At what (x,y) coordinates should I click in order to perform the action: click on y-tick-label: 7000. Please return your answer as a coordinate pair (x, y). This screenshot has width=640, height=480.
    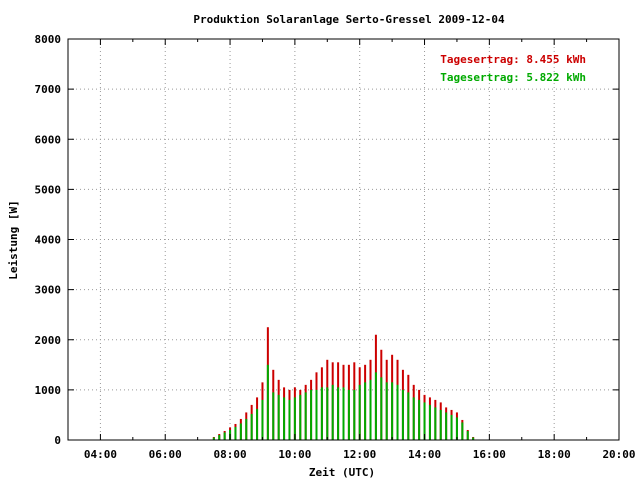
    Looking at the image, I should click on (48, 89).